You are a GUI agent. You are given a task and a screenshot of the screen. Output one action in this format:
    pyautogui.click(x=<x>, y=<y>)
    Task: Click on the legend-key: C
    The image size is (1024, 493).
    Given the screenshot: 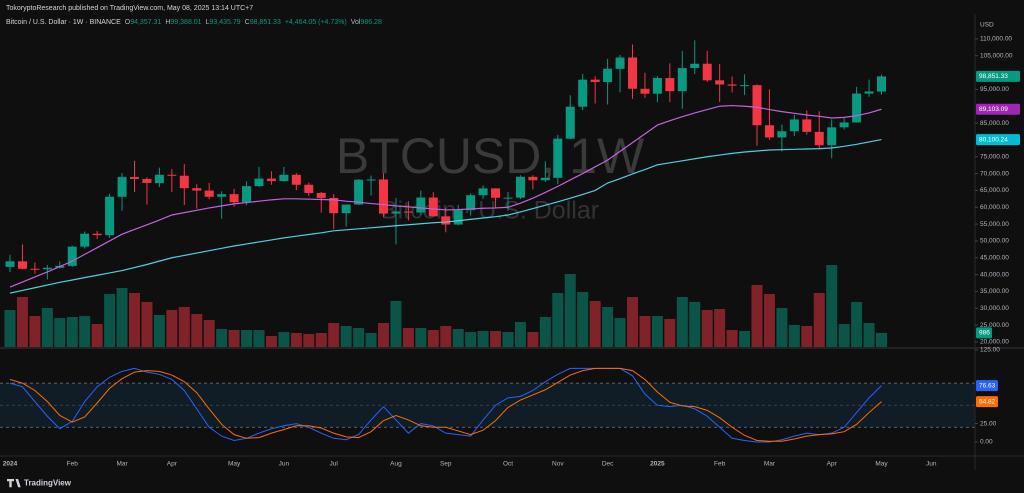 What is the action you would take?
    pyautogui.click(x=247, y=22)
    